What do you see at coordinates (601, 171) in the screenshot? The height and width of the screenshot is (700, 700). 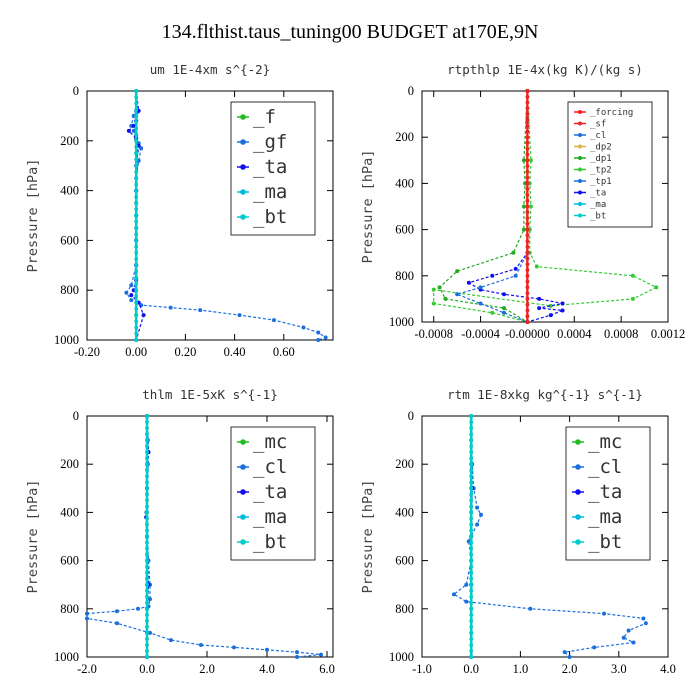 I see `legend-label: _tp2` at bounding box center [601, 171].